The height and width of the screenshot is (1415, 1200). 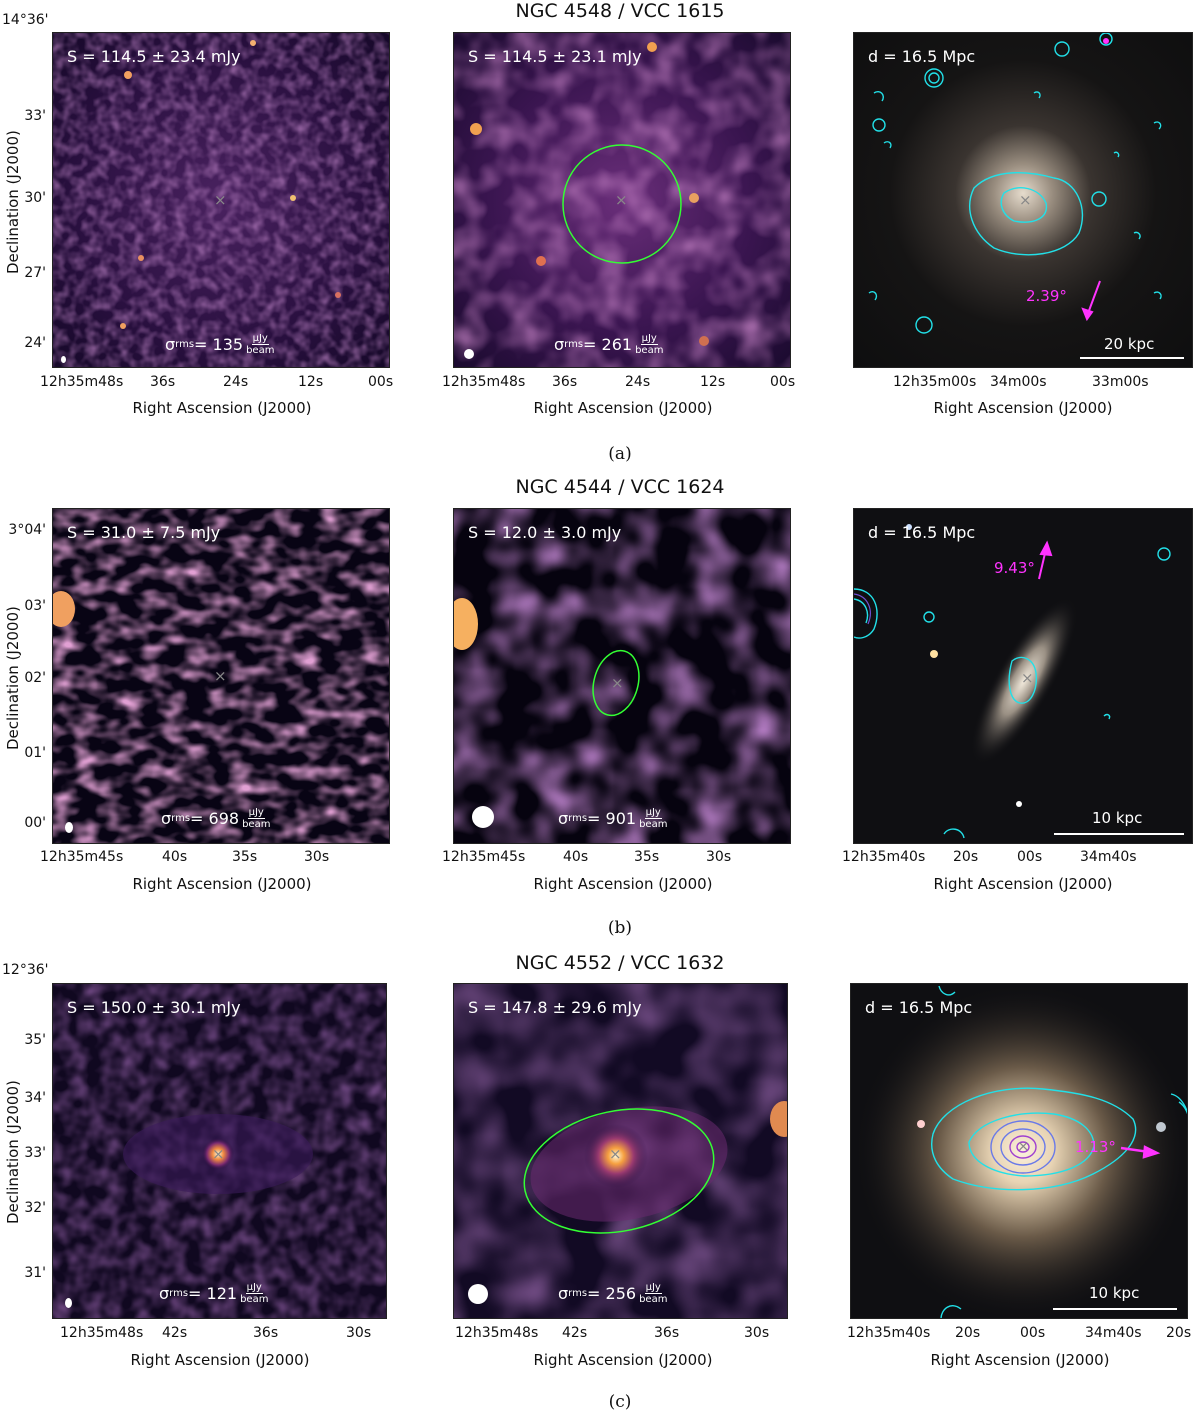 I want to click on y-tick: 30', so click(x=35, y=198).